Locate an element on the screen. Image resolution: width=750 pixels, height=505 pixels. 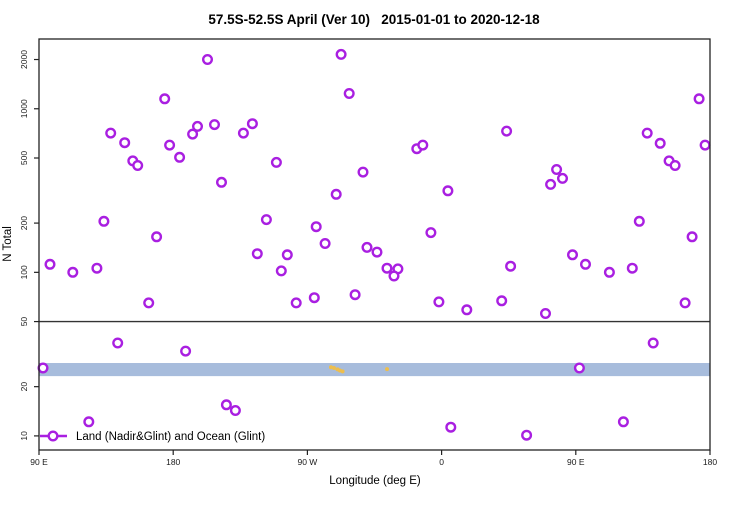
legend-marker-circle is located at coordinates (53, 436).